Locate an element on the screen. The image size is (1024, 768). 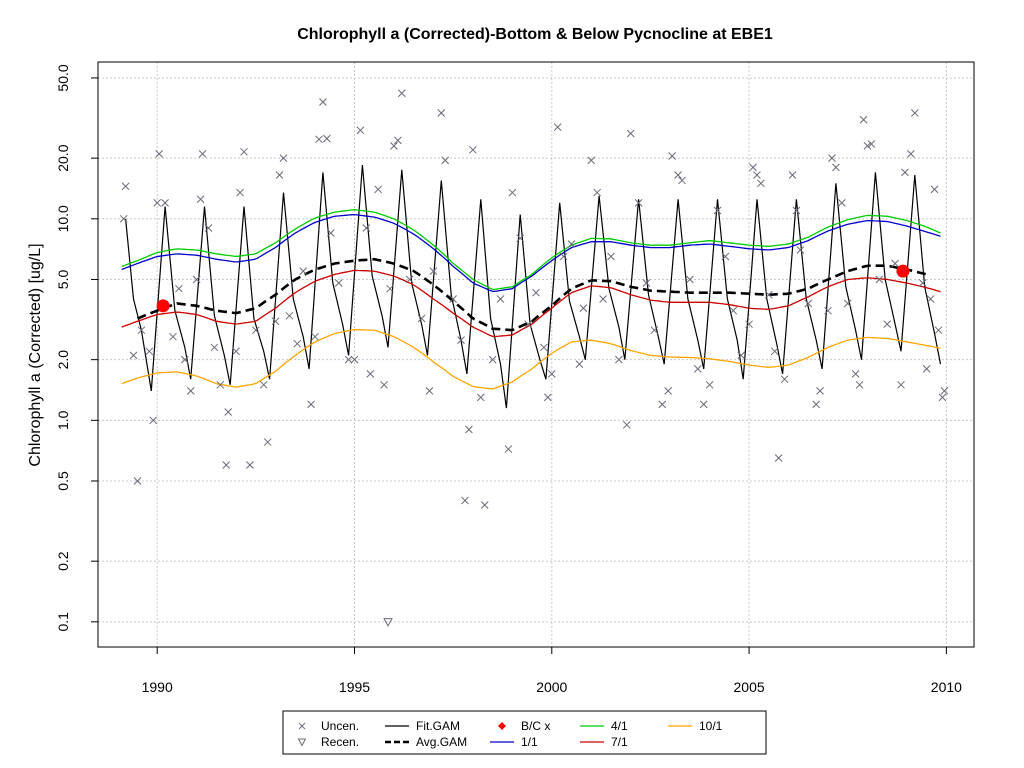
series-4-1-line is located at coordinates (531, 250).